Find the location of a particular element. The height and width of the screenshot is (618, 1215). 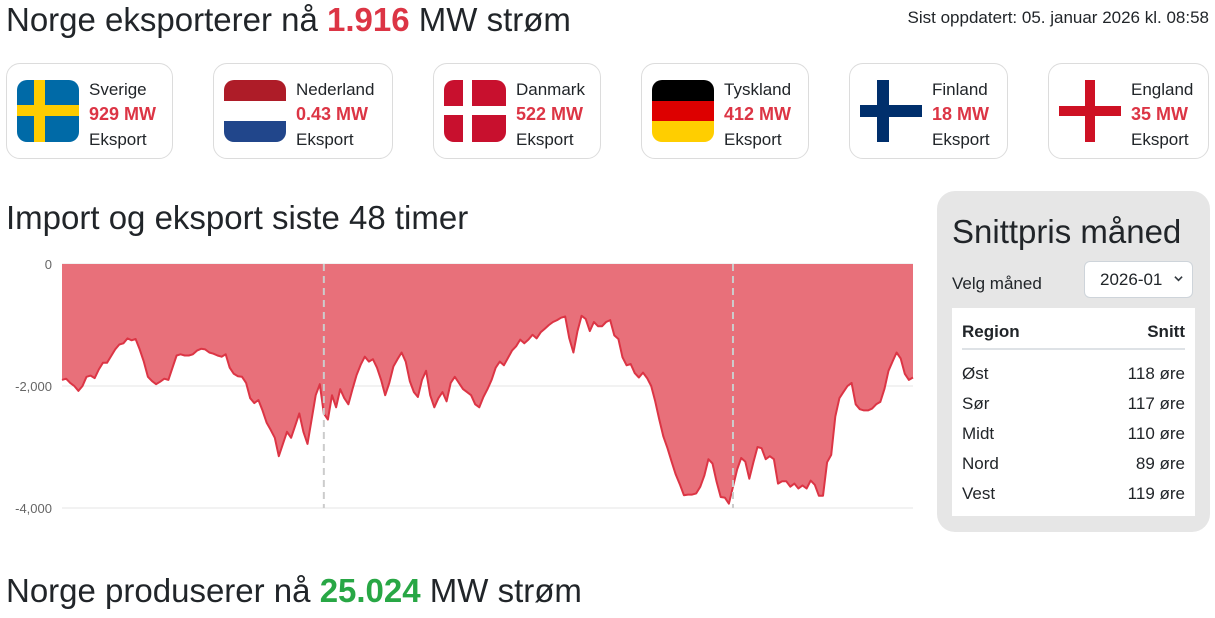

country-name: Danmark is located at coordinates (550, 89).